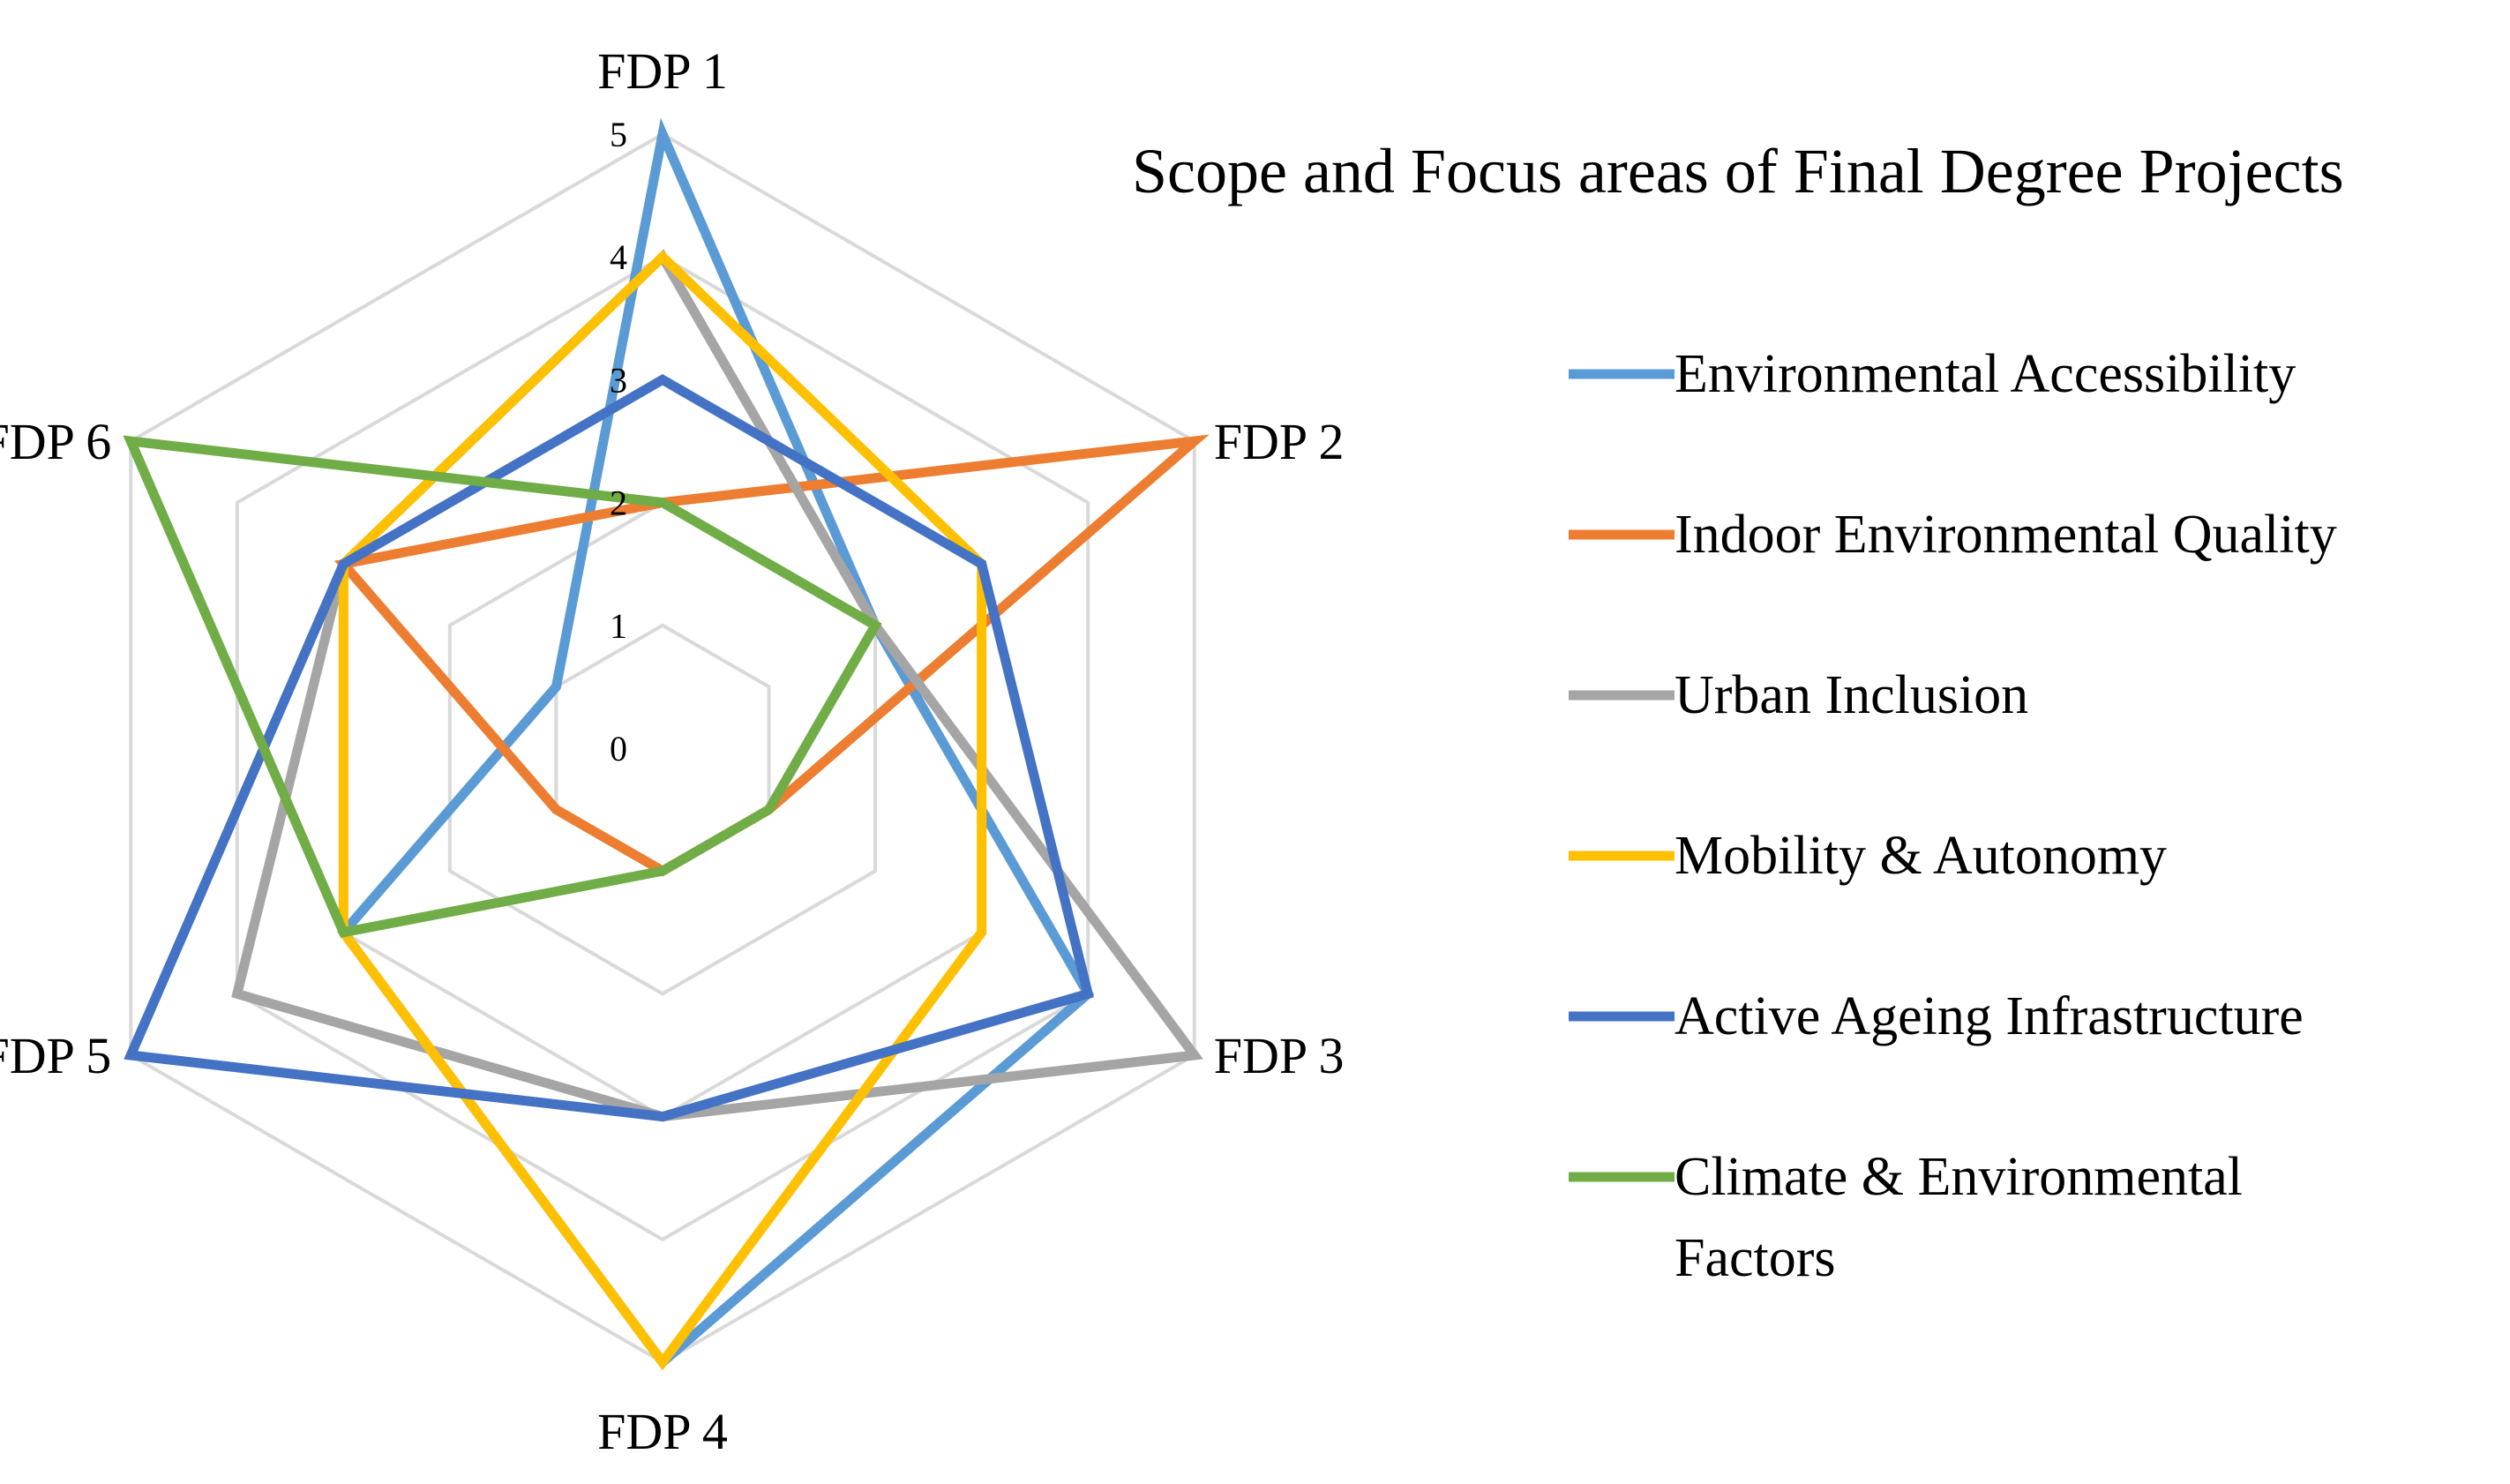 The height and width of the screenshot is (1484, 2510). Describe the element at coordinates (55, 441) in the screenshot. I see `axis-label-fdp-6: FDP 6` at that location.